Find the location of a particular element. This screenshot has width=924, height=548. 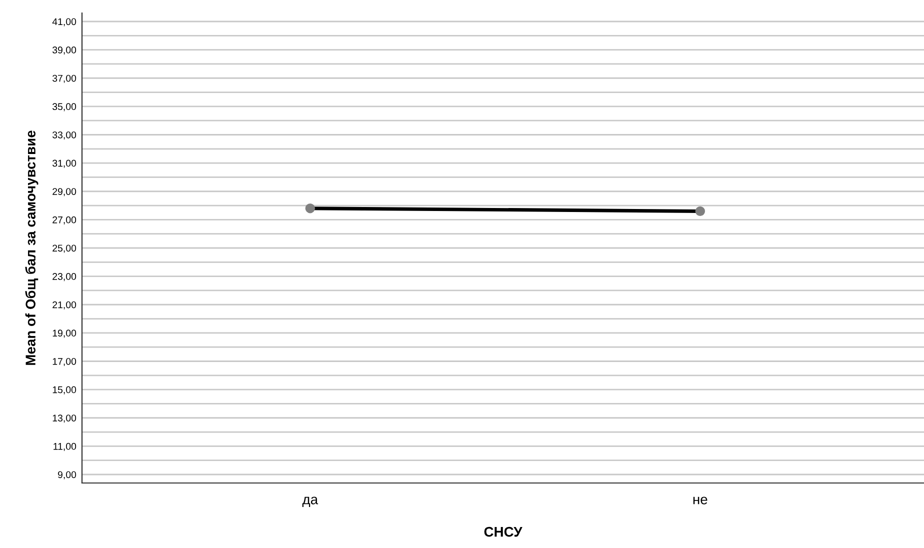

y-axis-title: Mean of Общ бал за самочувствие is located at coordinates (31, 247).